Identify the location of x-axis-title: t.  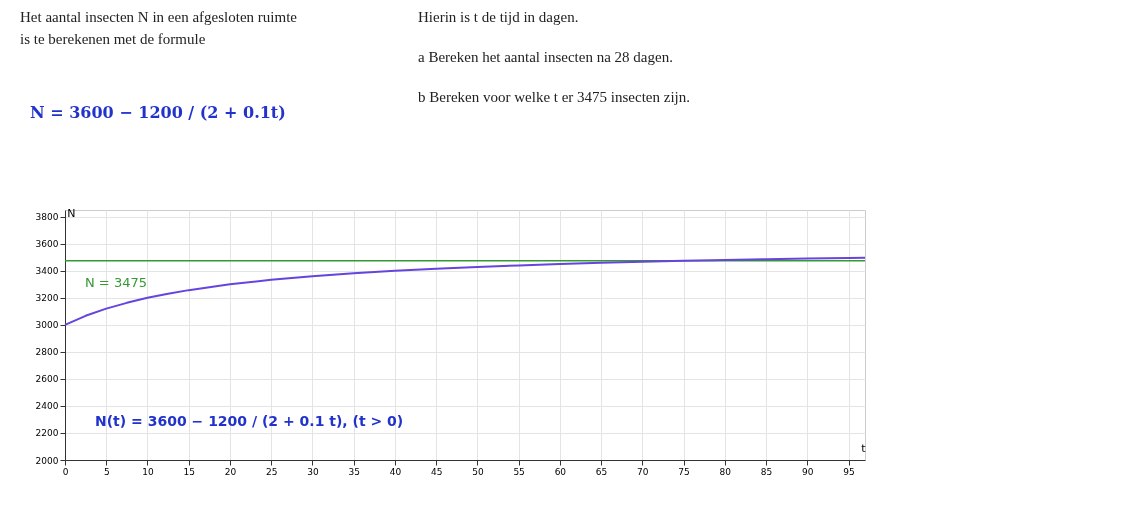
(864, 448).